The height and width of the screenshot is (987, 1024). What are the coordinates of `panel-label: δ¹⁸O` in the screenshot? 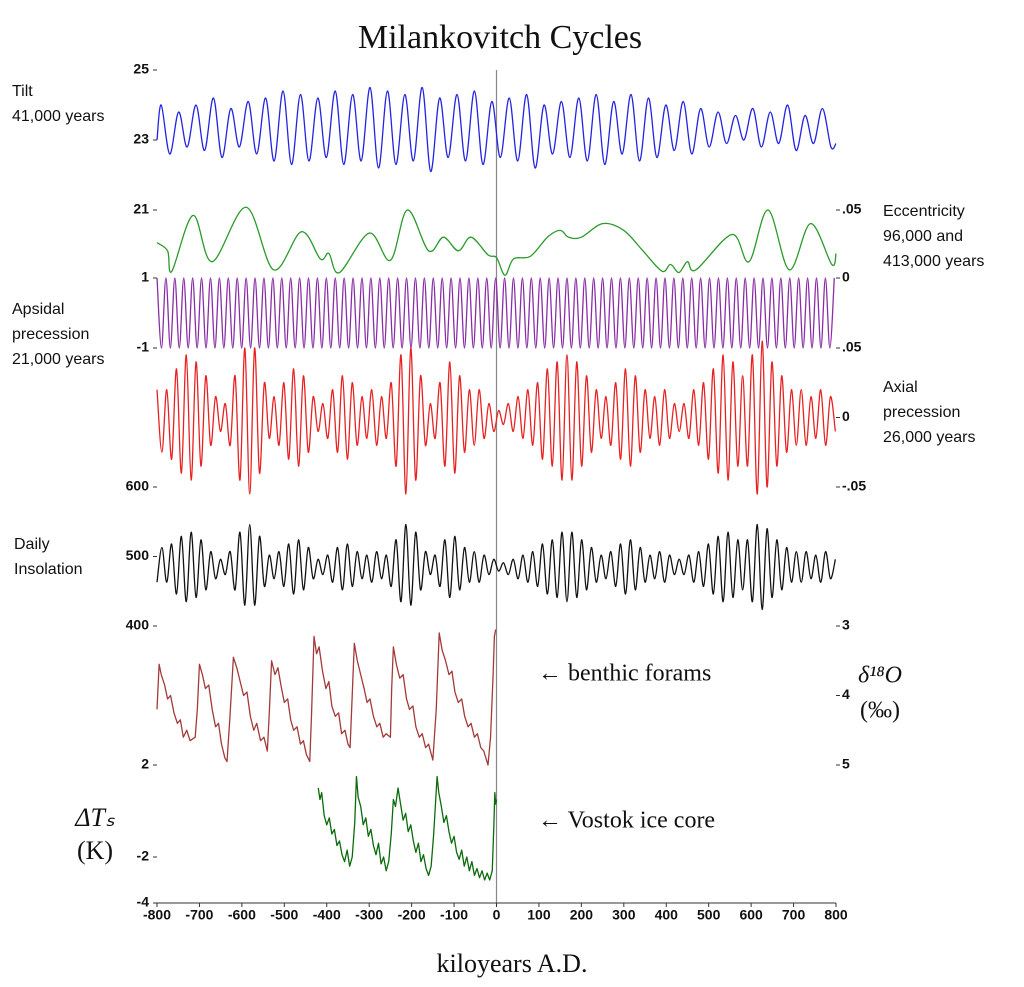 It's located at (880, 676).